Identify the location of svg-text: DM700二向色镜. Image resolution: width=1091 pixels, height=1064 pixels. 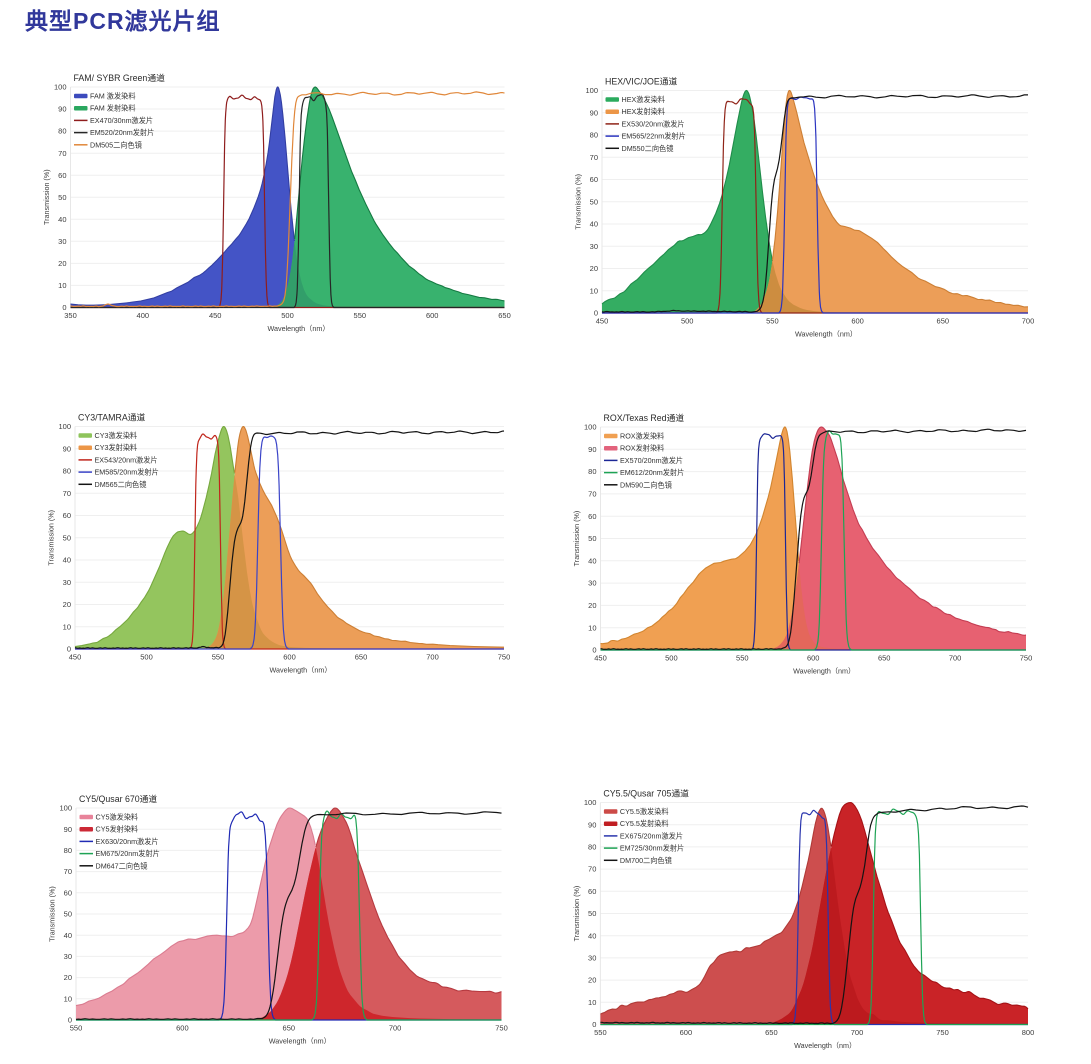
(646, 860).